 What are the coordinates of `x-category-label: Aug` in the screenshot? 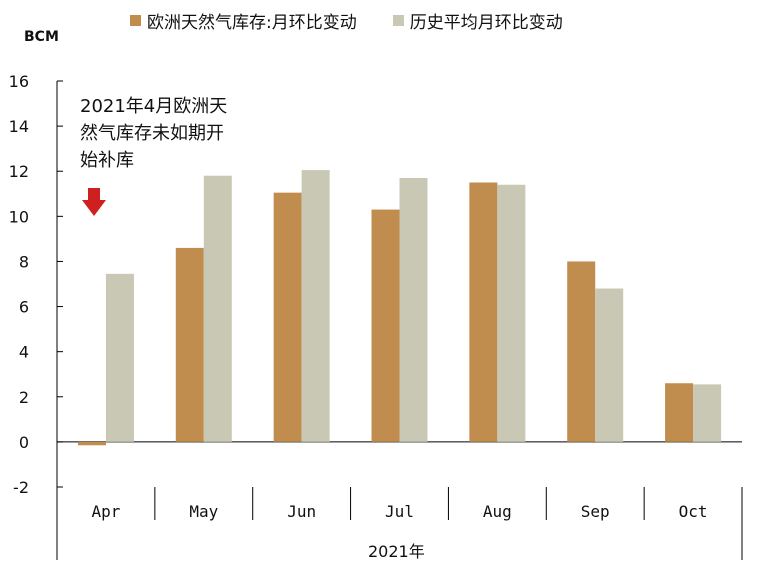 It's located at (497, 511).